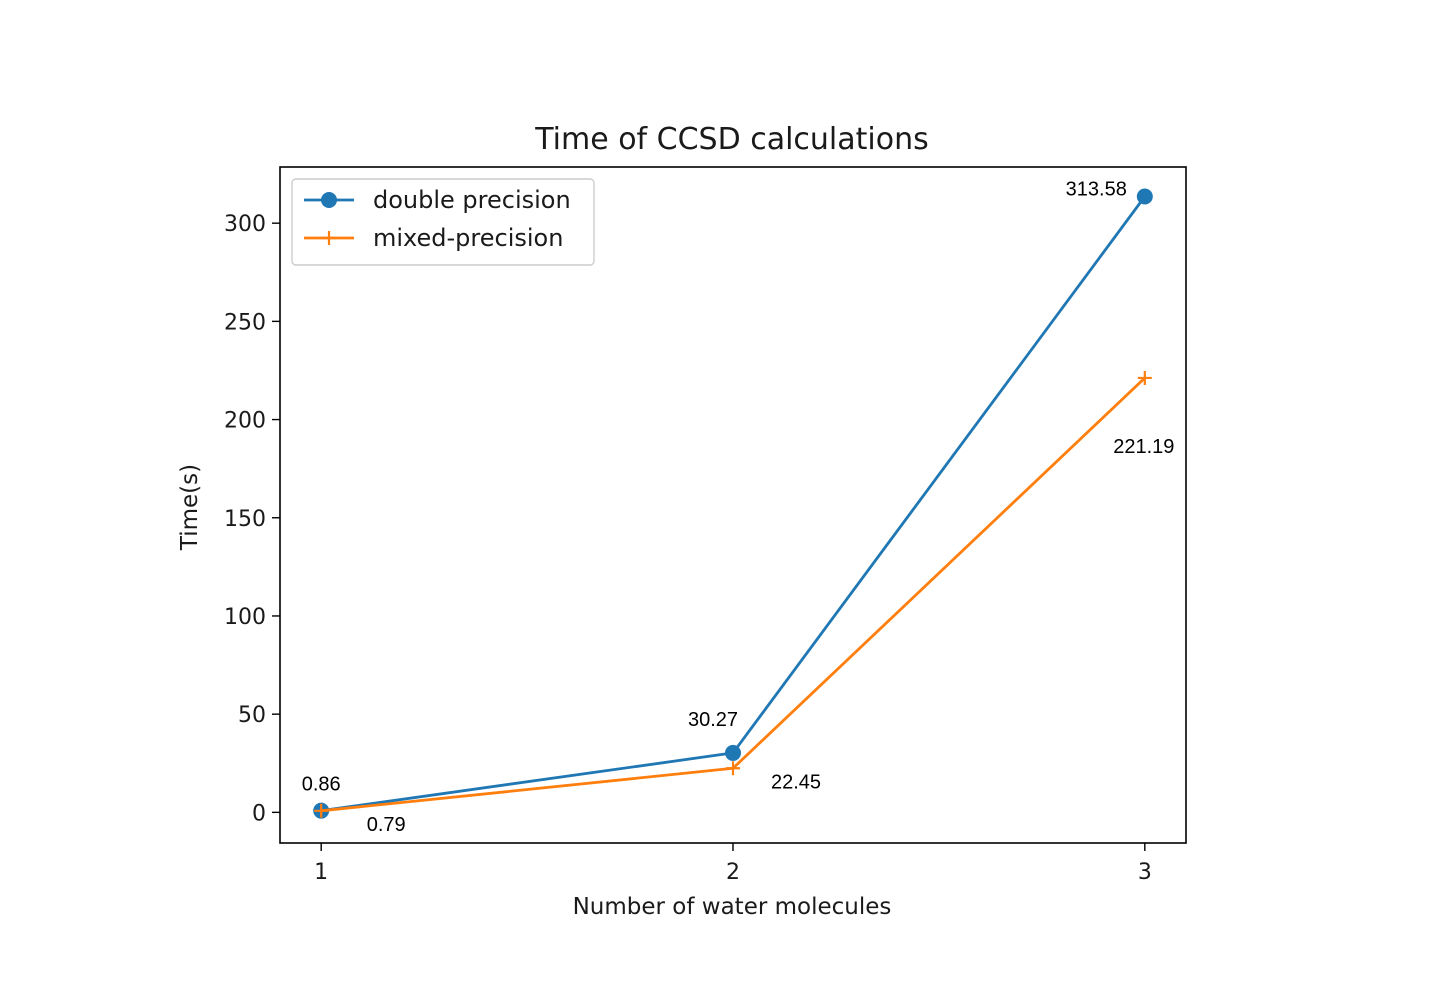 The width and height of the screenshot is (1444, 1000). What do you see at coordinates (190, 507) in the screenshot?
I see `y-axis-label: Time(s)` at bounding box center [190, 507].